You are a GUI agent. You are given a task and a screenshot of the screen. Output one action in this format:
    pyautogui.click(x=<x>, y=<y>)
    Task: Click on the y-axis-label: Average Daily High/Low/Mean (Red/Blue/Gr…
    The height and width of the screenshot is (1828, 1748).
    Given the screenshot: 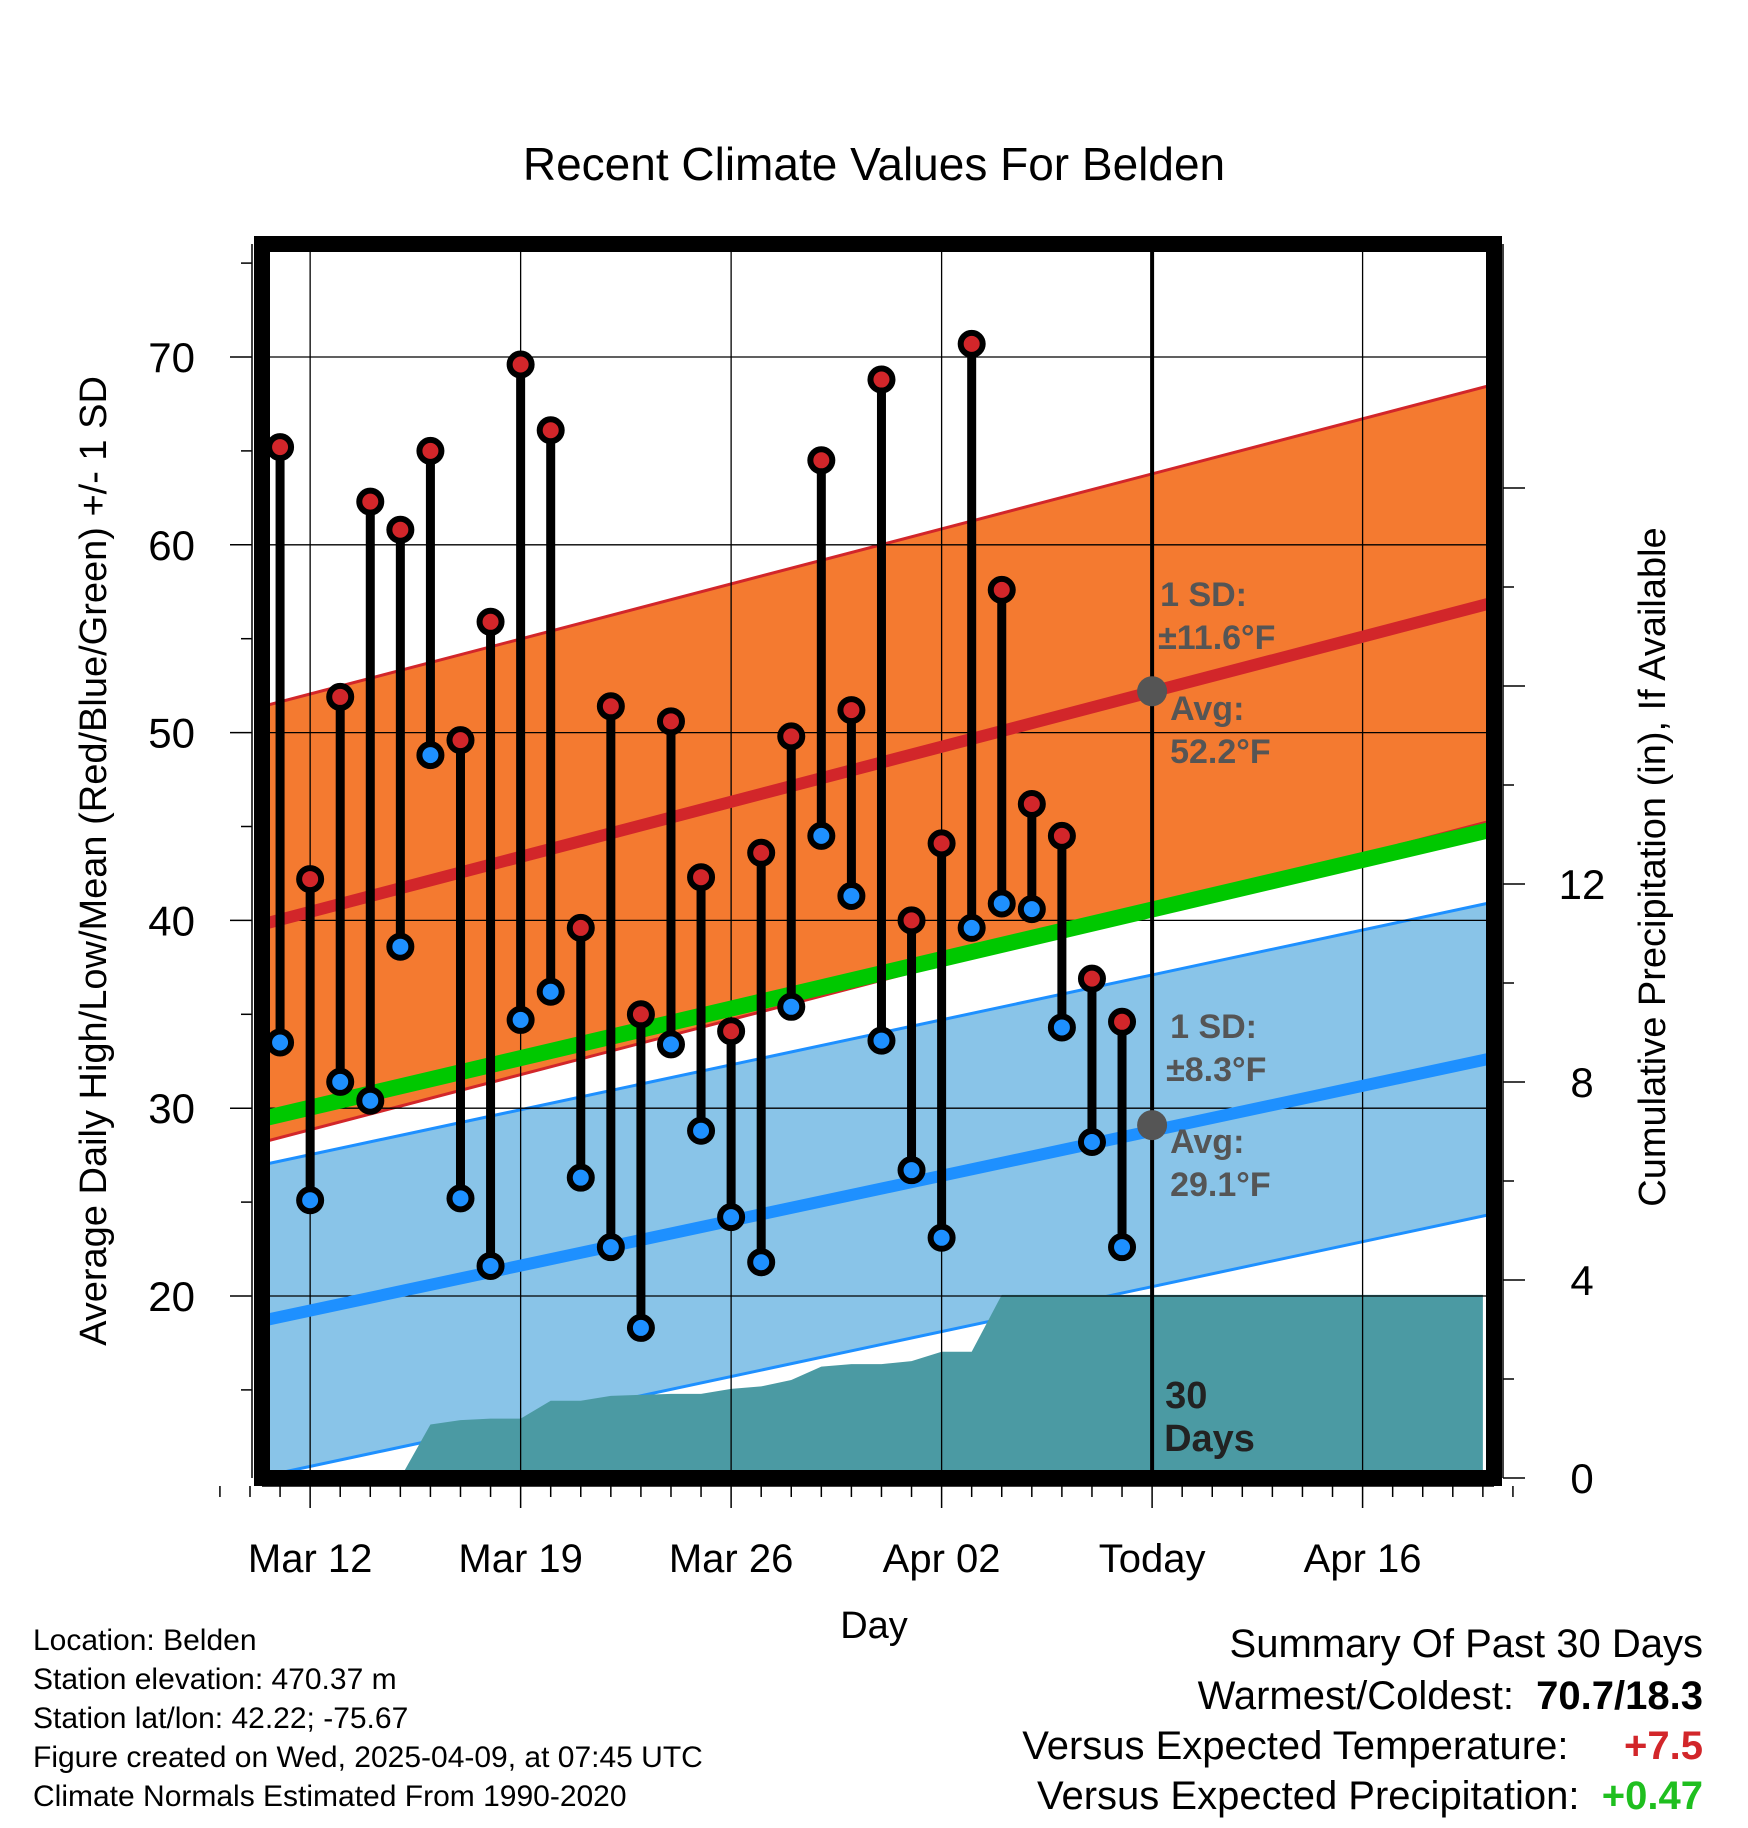 What is the action you would take?
    pyautogui.click(x=94, y=861)
    